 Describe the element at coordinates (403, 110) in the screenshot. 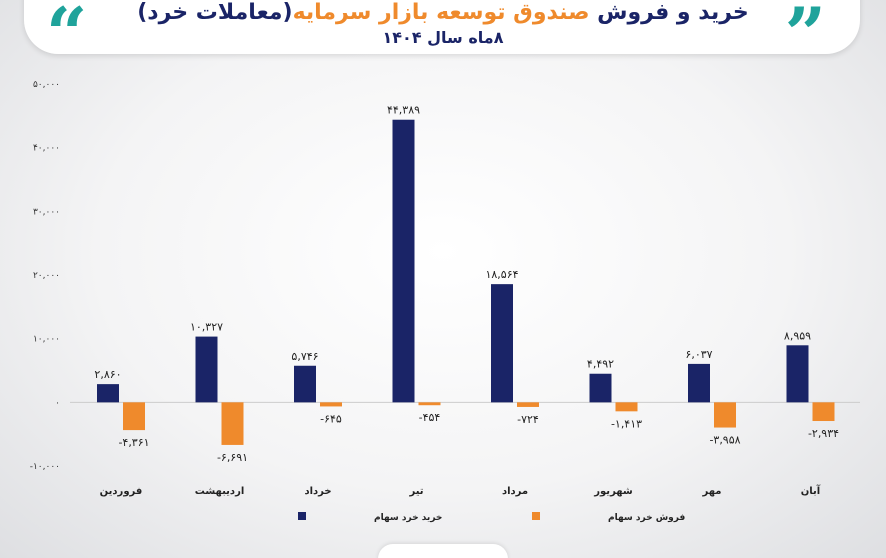

I see `buy-data-label: ۴۴,۳۸۹` at that location.